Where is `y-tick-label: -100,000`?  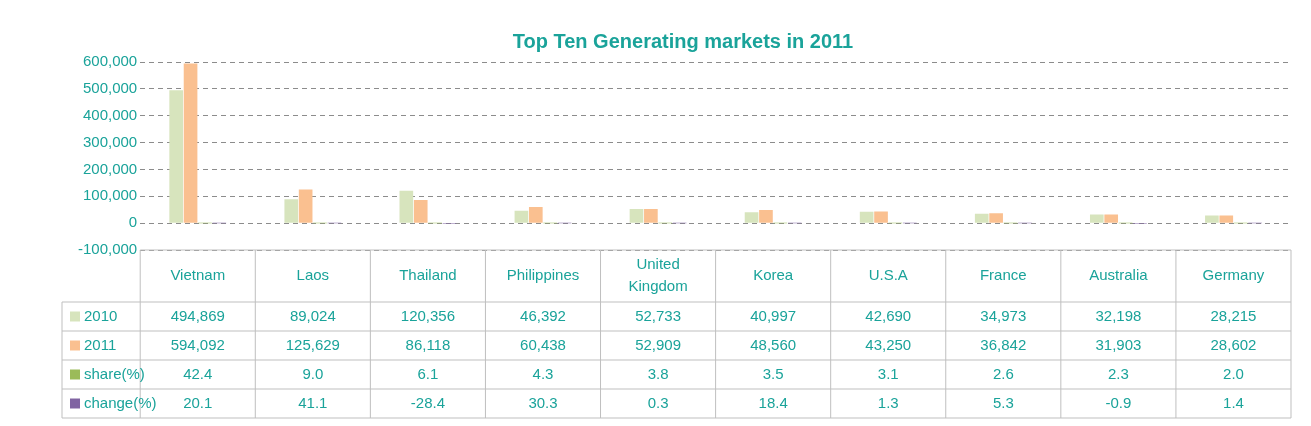 y-tick-label: -100,000 is located at coordinates (108, 249).